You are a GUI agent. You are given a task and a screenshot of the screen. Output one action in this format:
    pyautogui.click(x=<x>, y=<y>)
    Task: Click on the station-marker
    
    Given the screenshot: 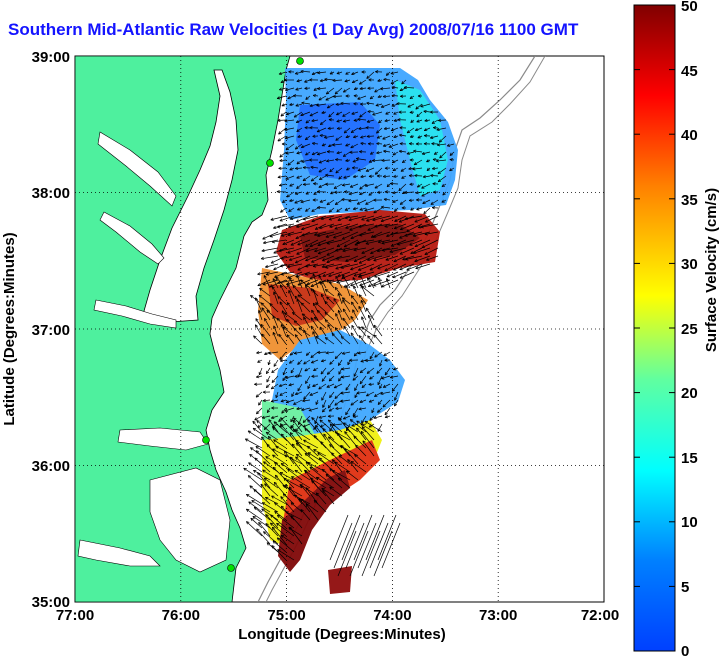 What is the action you would take?
    pyautogui.click(x=206, y=440)
    